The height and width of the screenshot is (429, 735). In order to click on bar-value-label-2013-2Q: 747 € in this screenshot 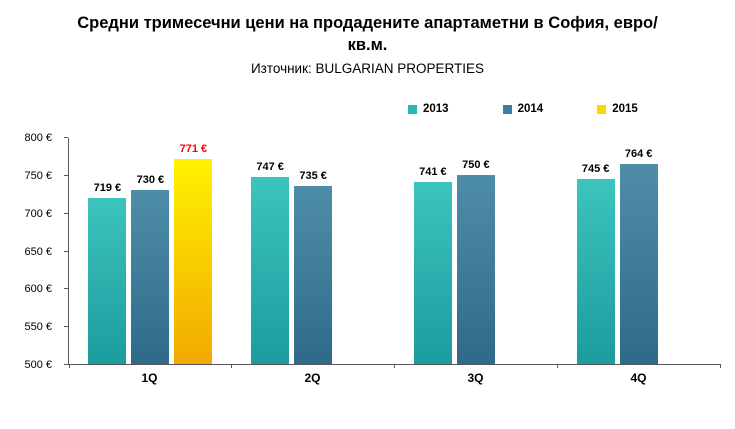, I will do `click(270, 167)`.